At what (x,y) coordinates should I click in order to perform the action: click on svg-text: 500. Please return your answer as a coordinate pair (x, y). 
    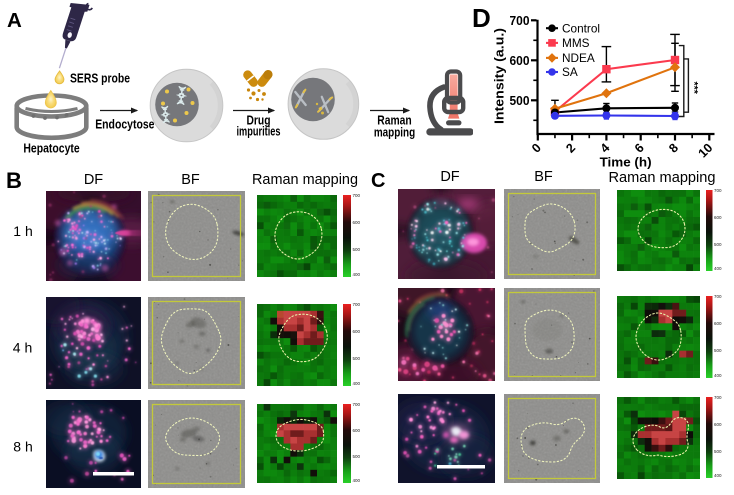
    Looking at the image, I should click on (520, 100).